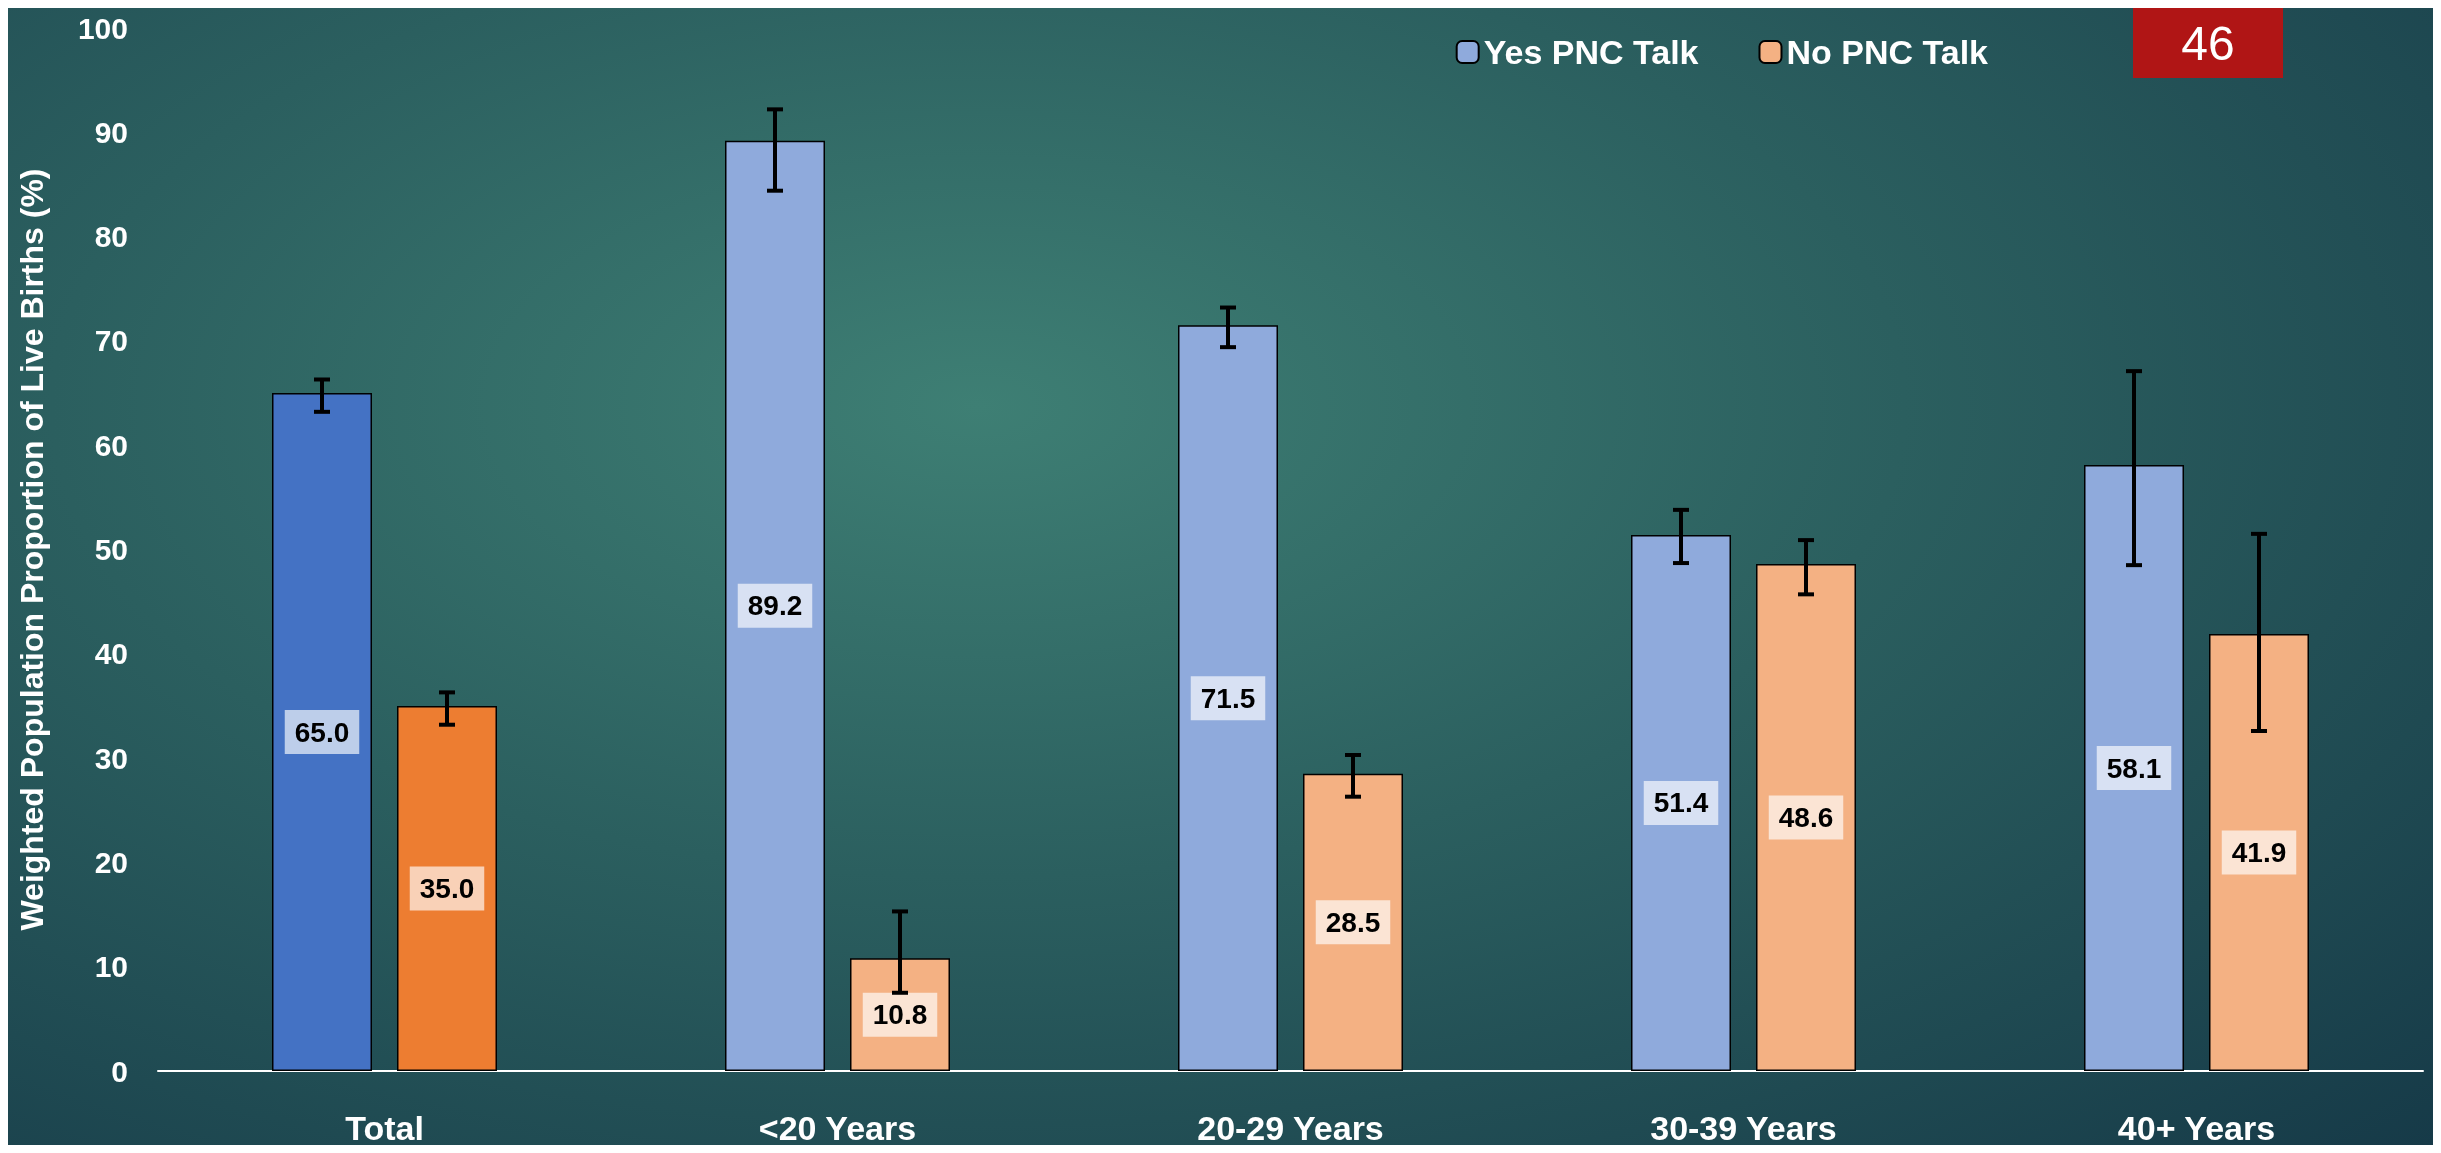  What do you see at coordinates (837, 1128) in the screenshot?
I see `x-tick-label: <20 Years` at bounding box center [837, 1128].